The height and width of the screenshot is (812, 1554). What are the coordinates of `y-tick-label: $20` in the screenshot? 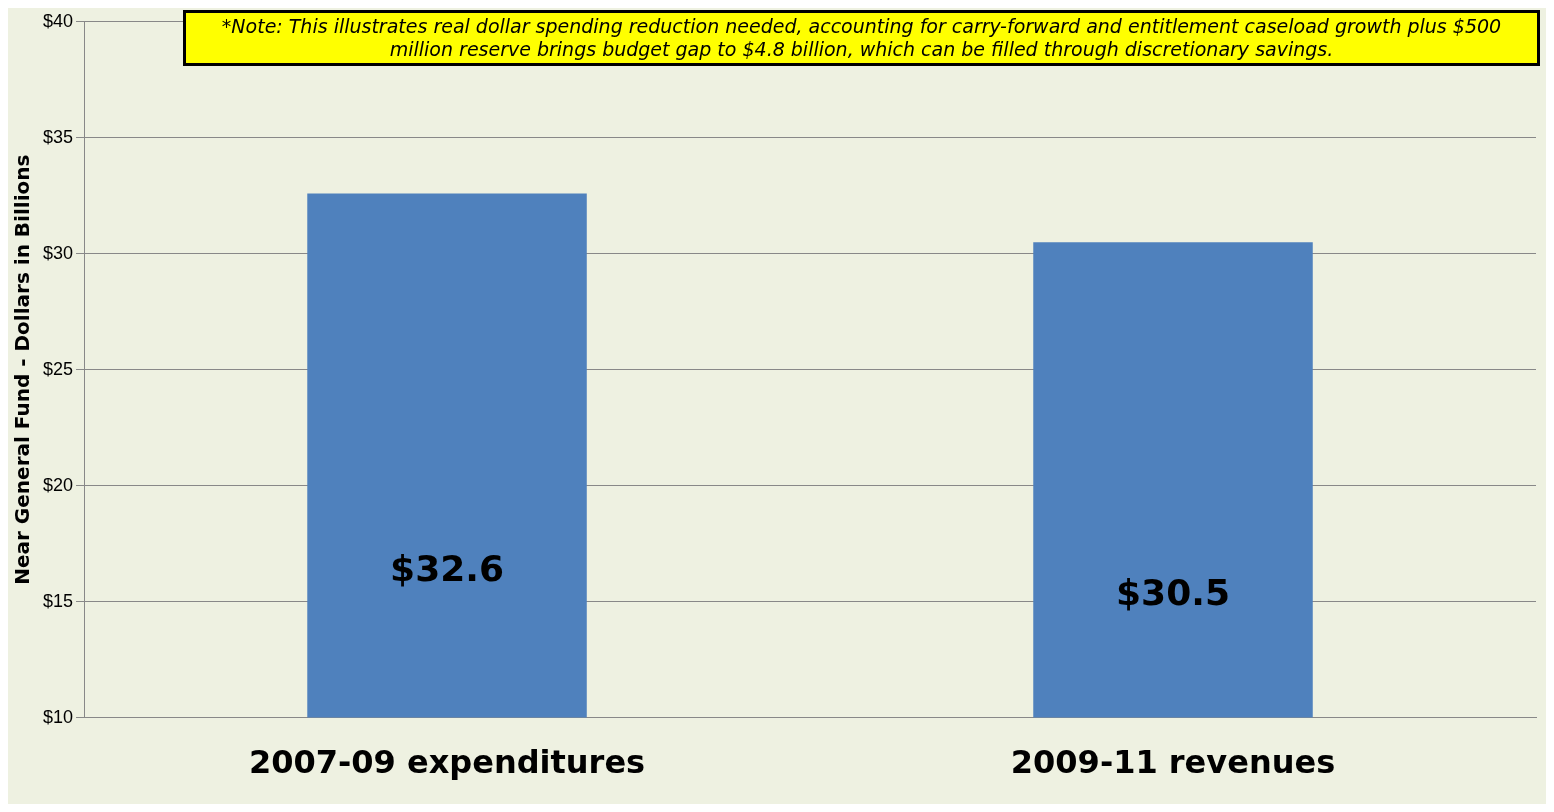 It's located at (58, 484).